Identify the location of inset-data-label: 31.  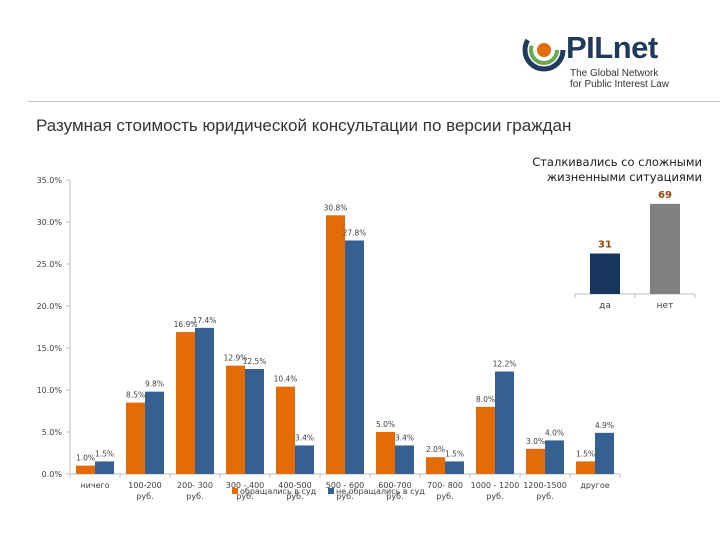
(605, 244).